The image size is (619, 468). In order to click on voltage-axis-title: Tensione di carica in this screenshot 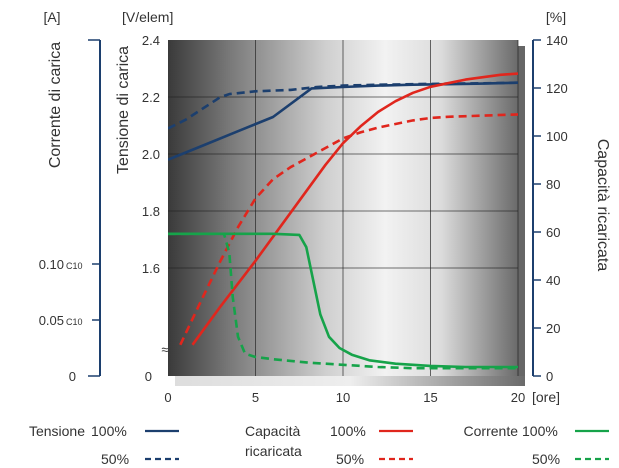, I will do `click(123, 110)`.